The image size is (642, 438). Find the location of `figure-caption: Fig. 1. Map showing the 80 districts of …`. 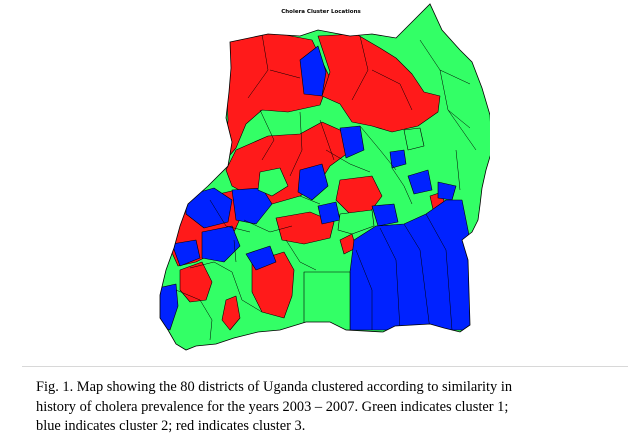

figure-caption: Fig. 1. Map showing the 80 districts of … is located at coordinates (336, 407).